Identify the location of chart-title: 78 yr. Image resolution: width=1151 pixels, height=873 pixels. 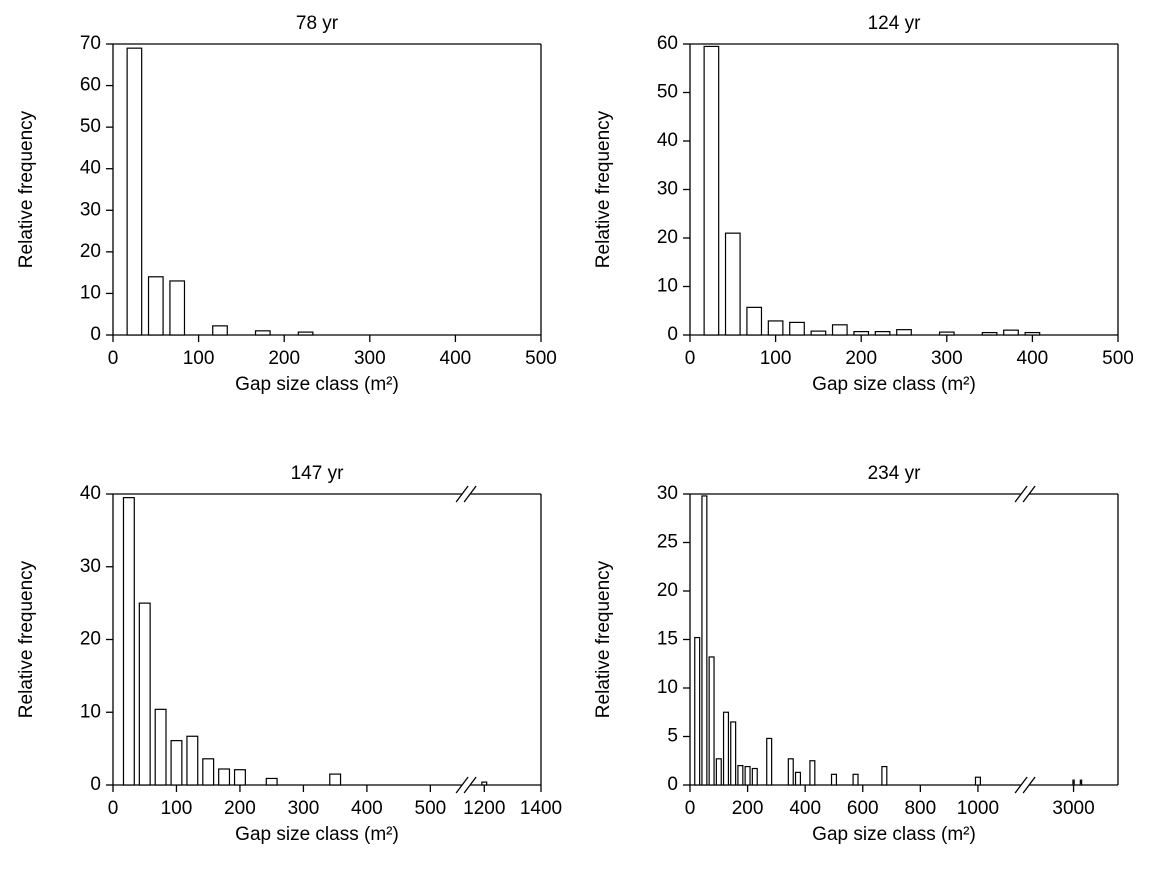
(317, 23).